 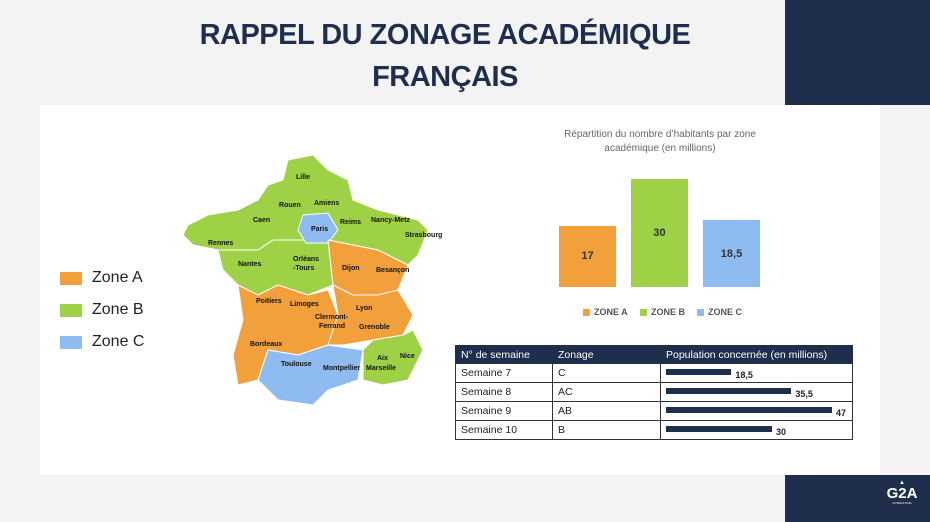 What do you see at coordinates (445, 56) in the screenshot?
I see `page-title: RAPPEL DU ZONAGE ACADÉMIQUE FRANÇAIS` at bounding box center [445, 56].